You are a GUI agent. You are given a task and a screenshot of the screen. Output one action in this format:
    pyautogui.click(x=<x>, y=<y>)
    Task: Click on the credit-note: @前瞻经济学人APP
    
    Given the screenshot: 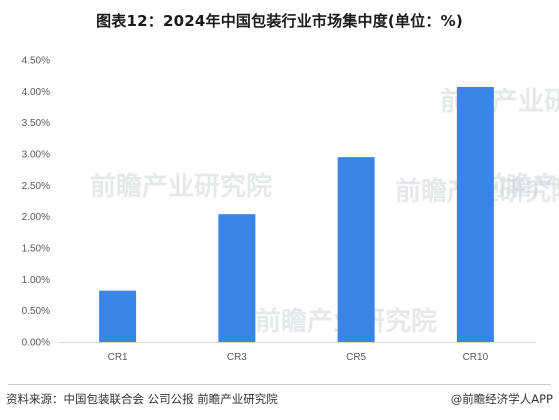 What is the action you would take?
    pyautogui.click(x=501, y=399)
    